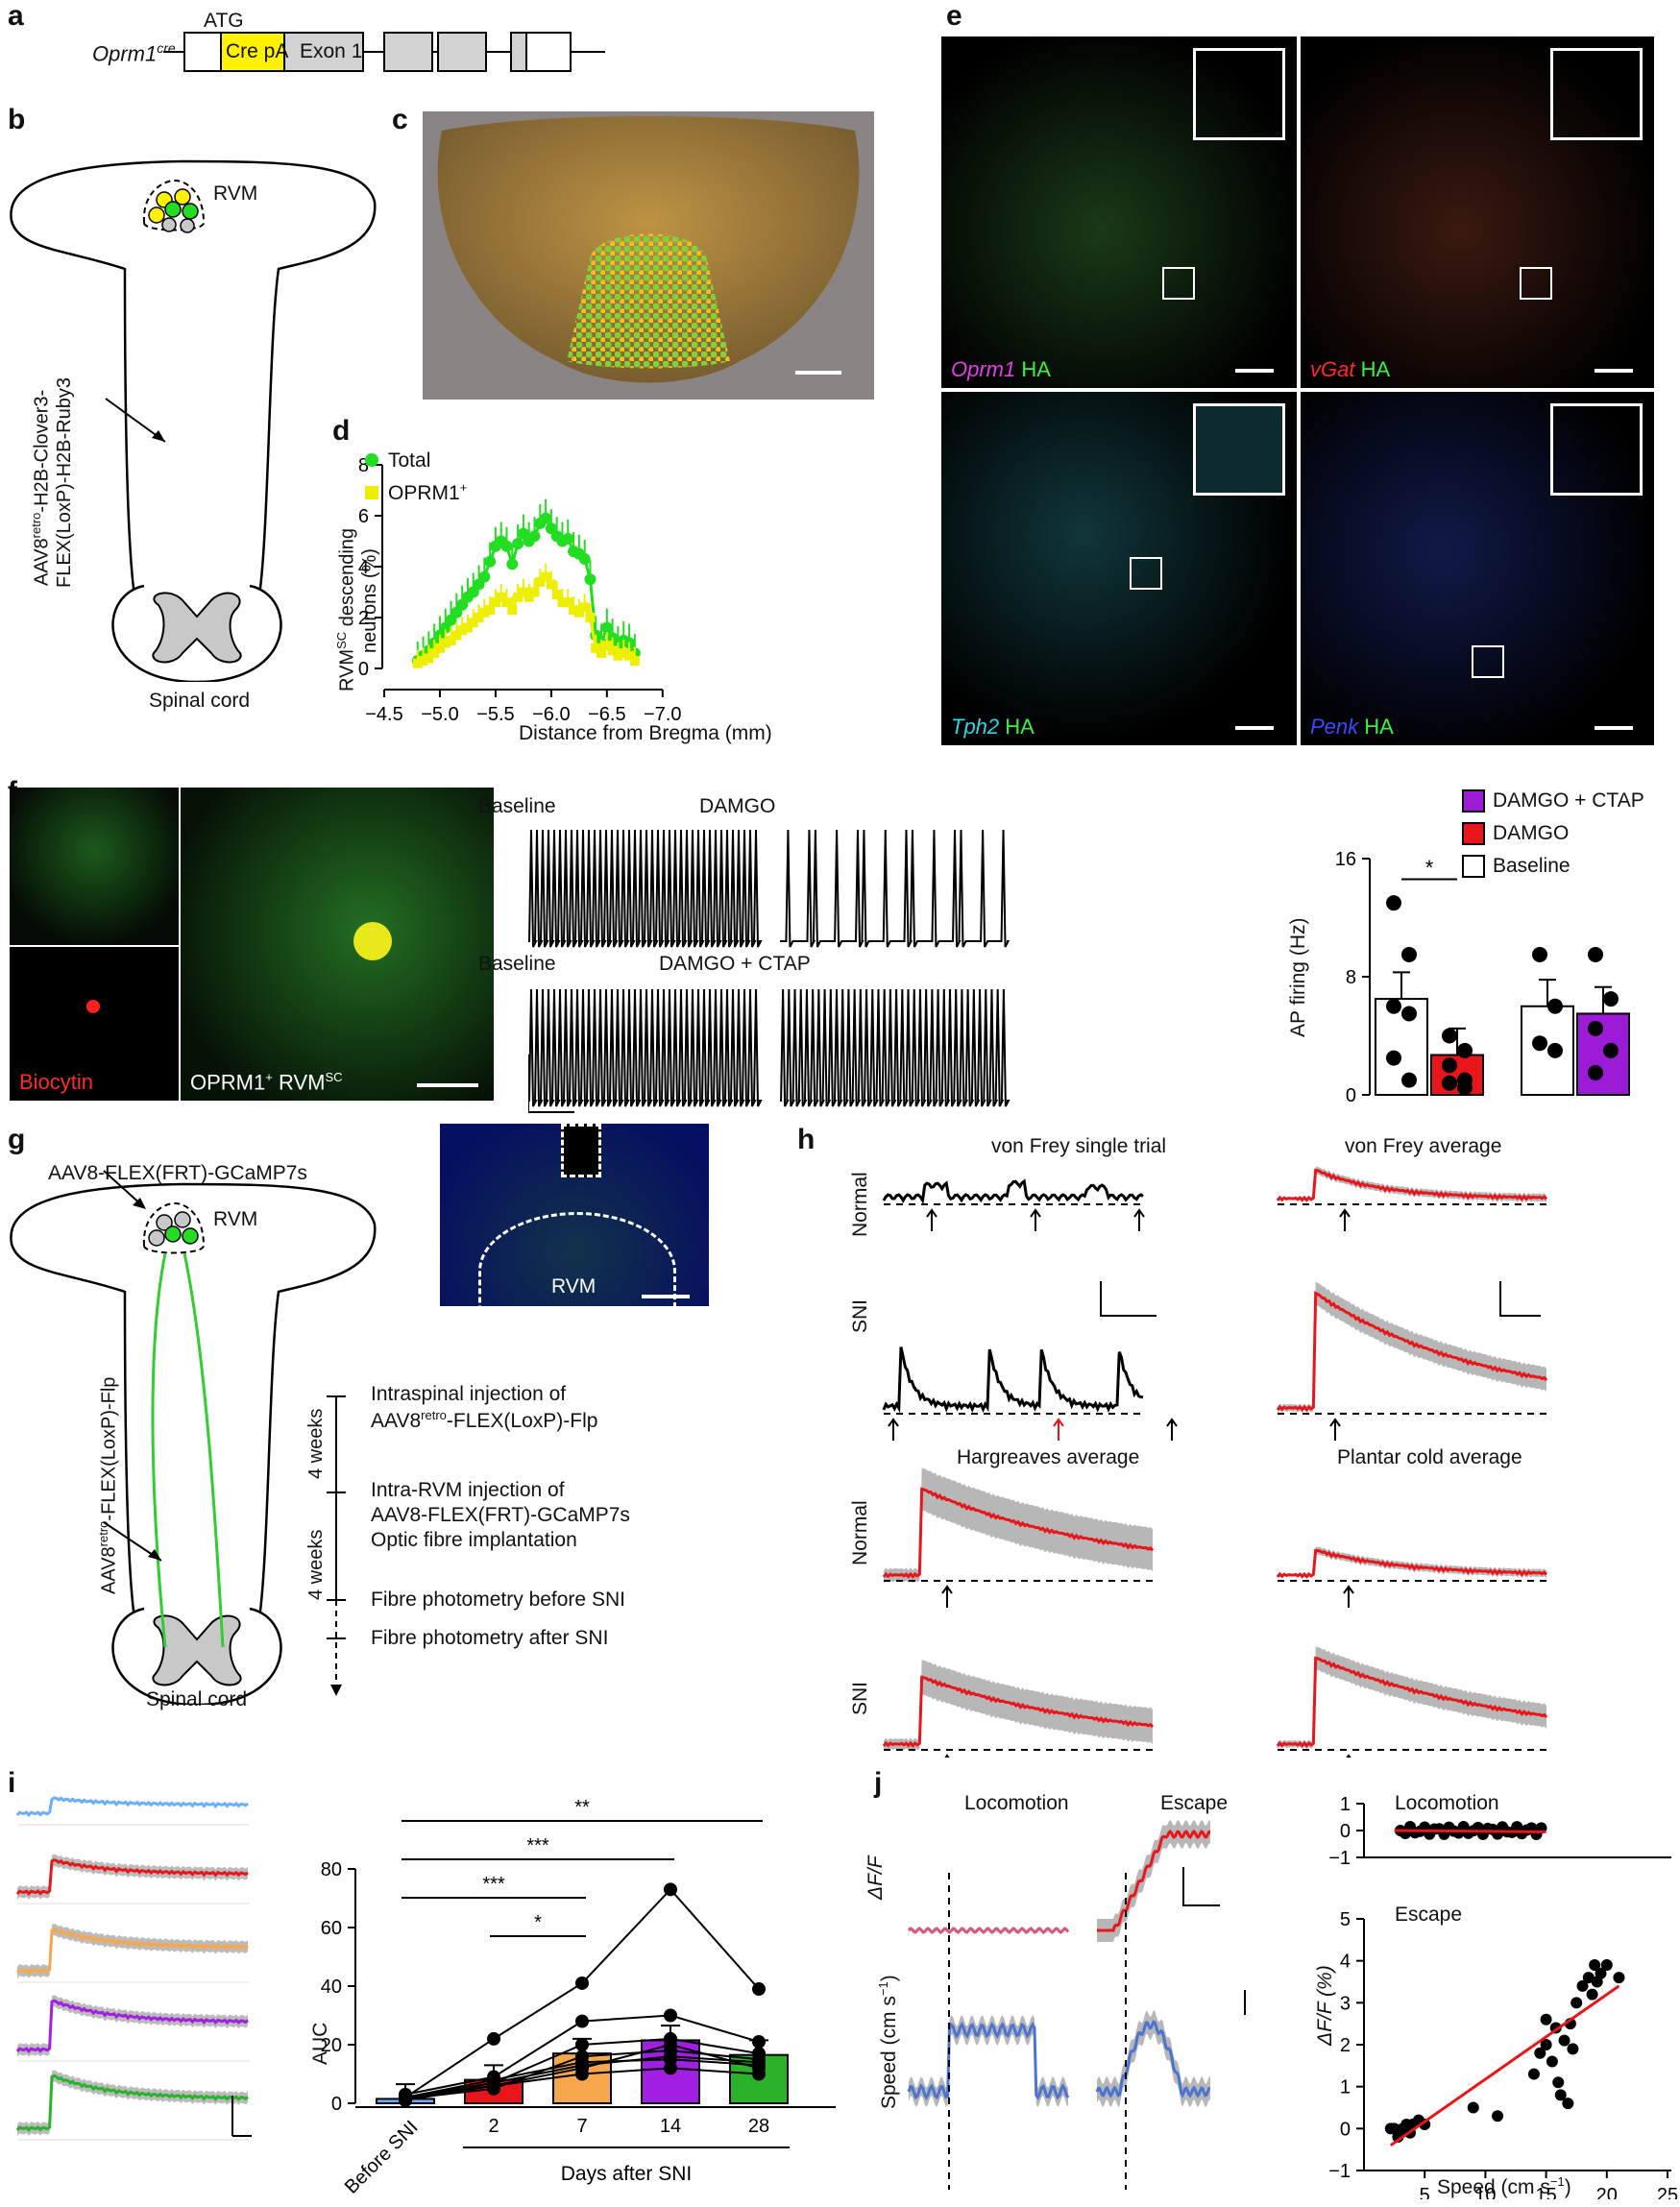 This screenshot has height=2207, width=1680. Describe the element at coordinates (1447, 1803) in the screenshot. I see `j-scatter-title-1: Locomotion` at that location.